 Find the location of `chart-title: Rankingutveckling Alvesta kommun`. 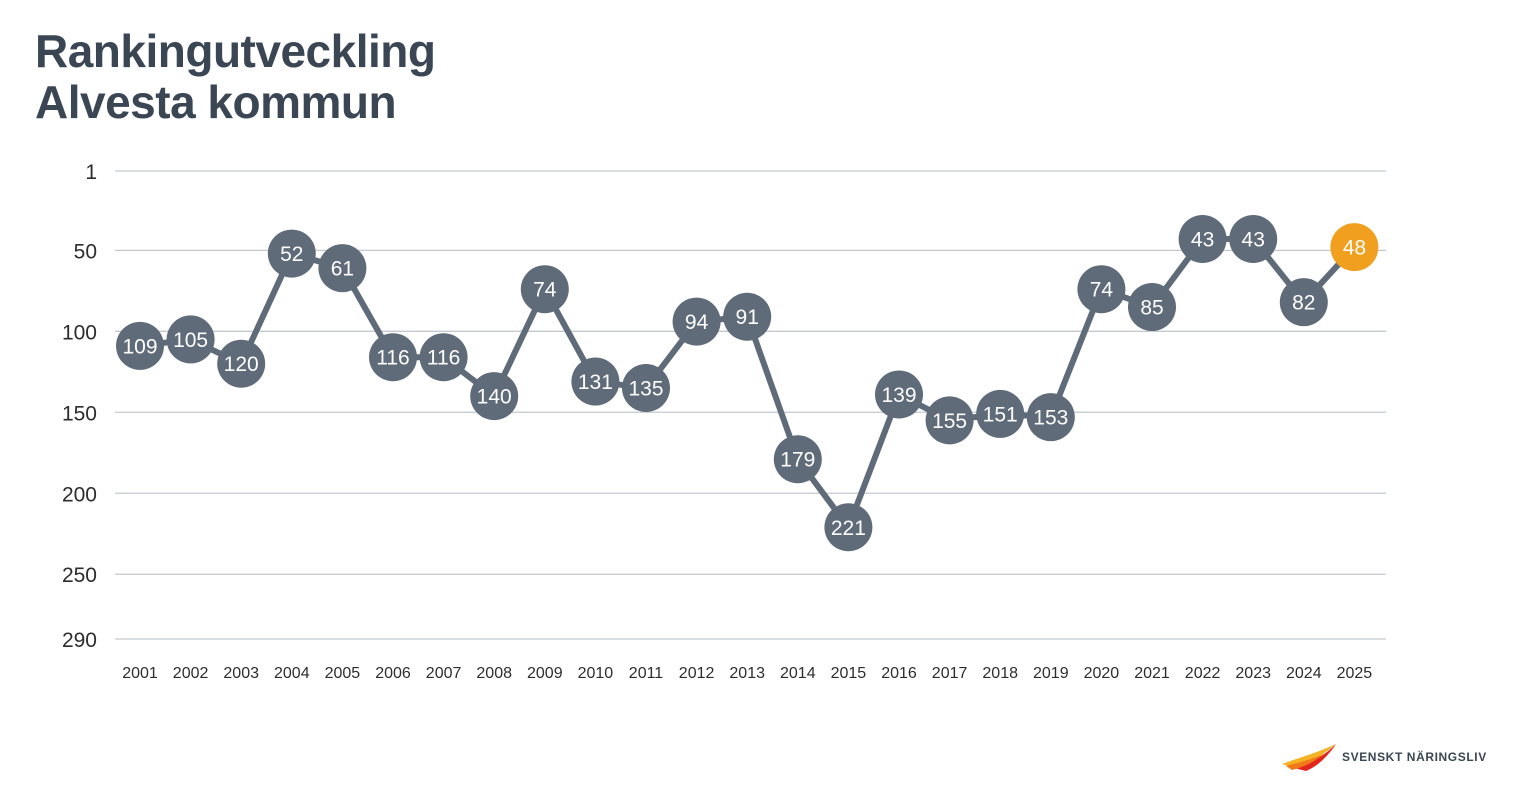

chart-title: Rankingutveckling Alvesta kommun is located at coordinates (235, 76).